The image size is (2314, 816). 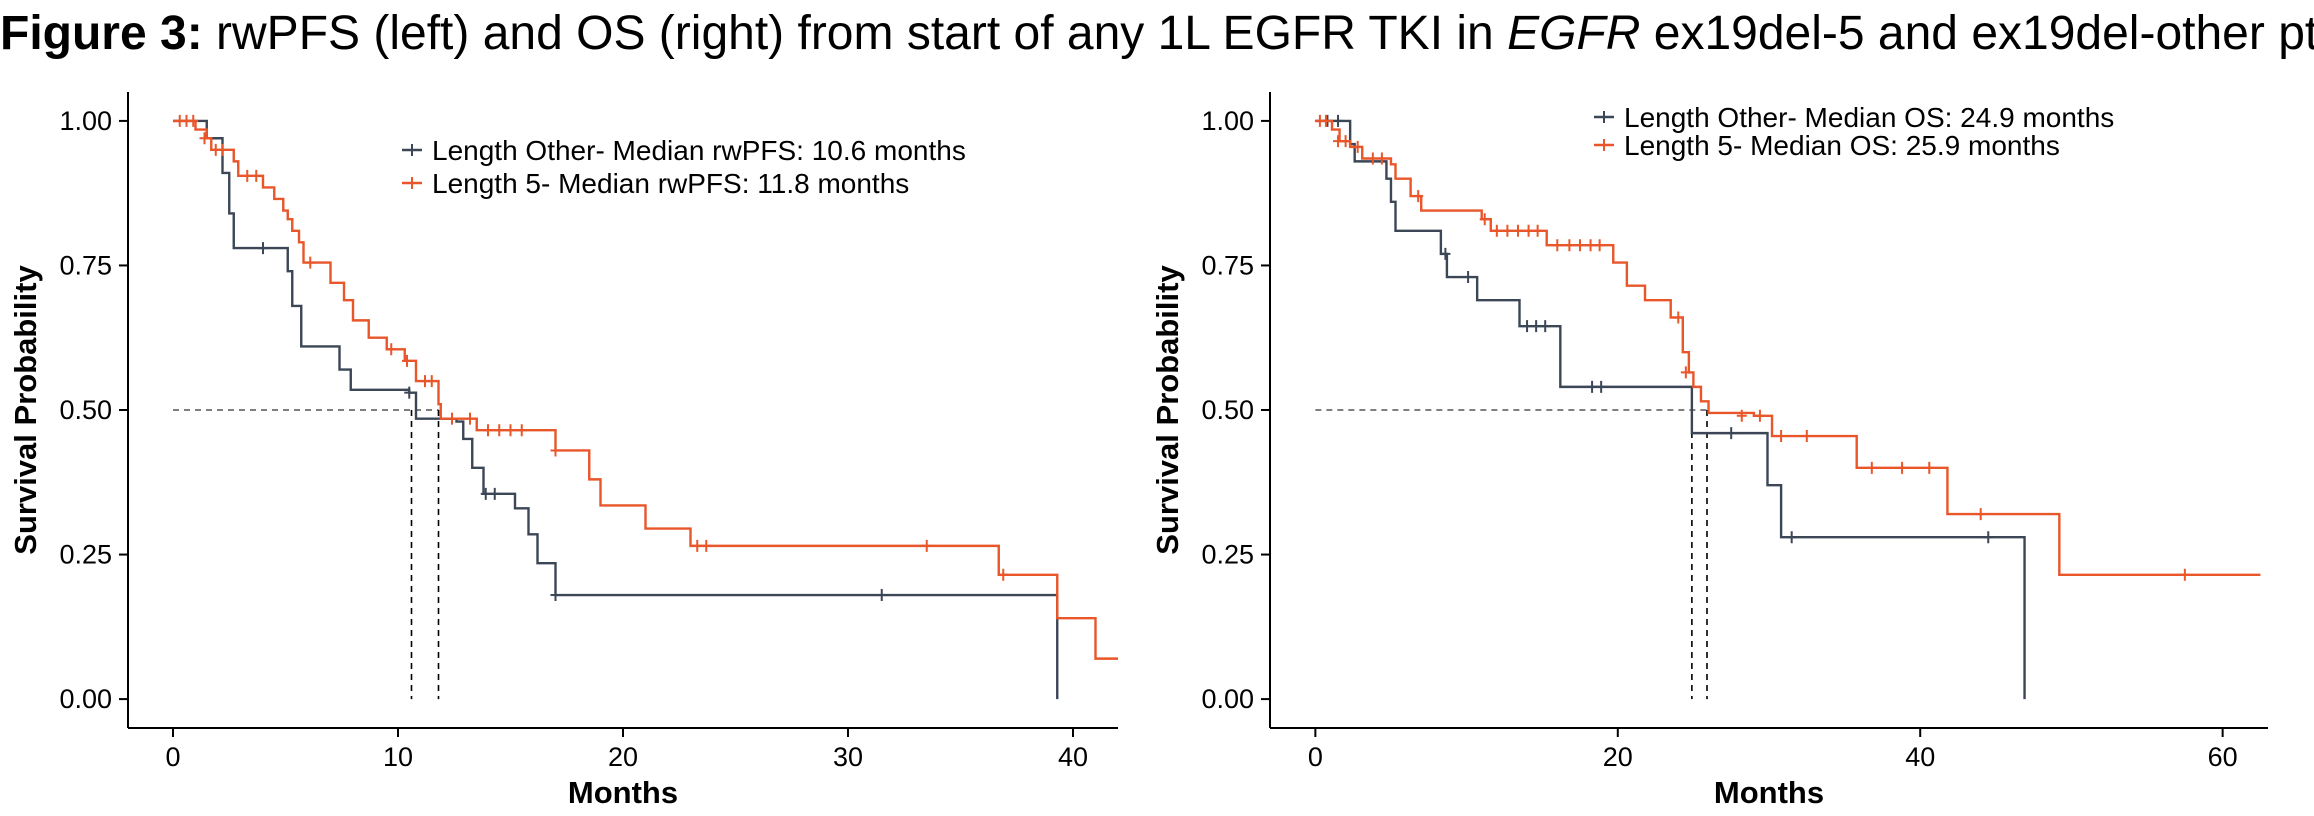 I want to click on figure-gene: EGFR, so click(x=1574, y=33).